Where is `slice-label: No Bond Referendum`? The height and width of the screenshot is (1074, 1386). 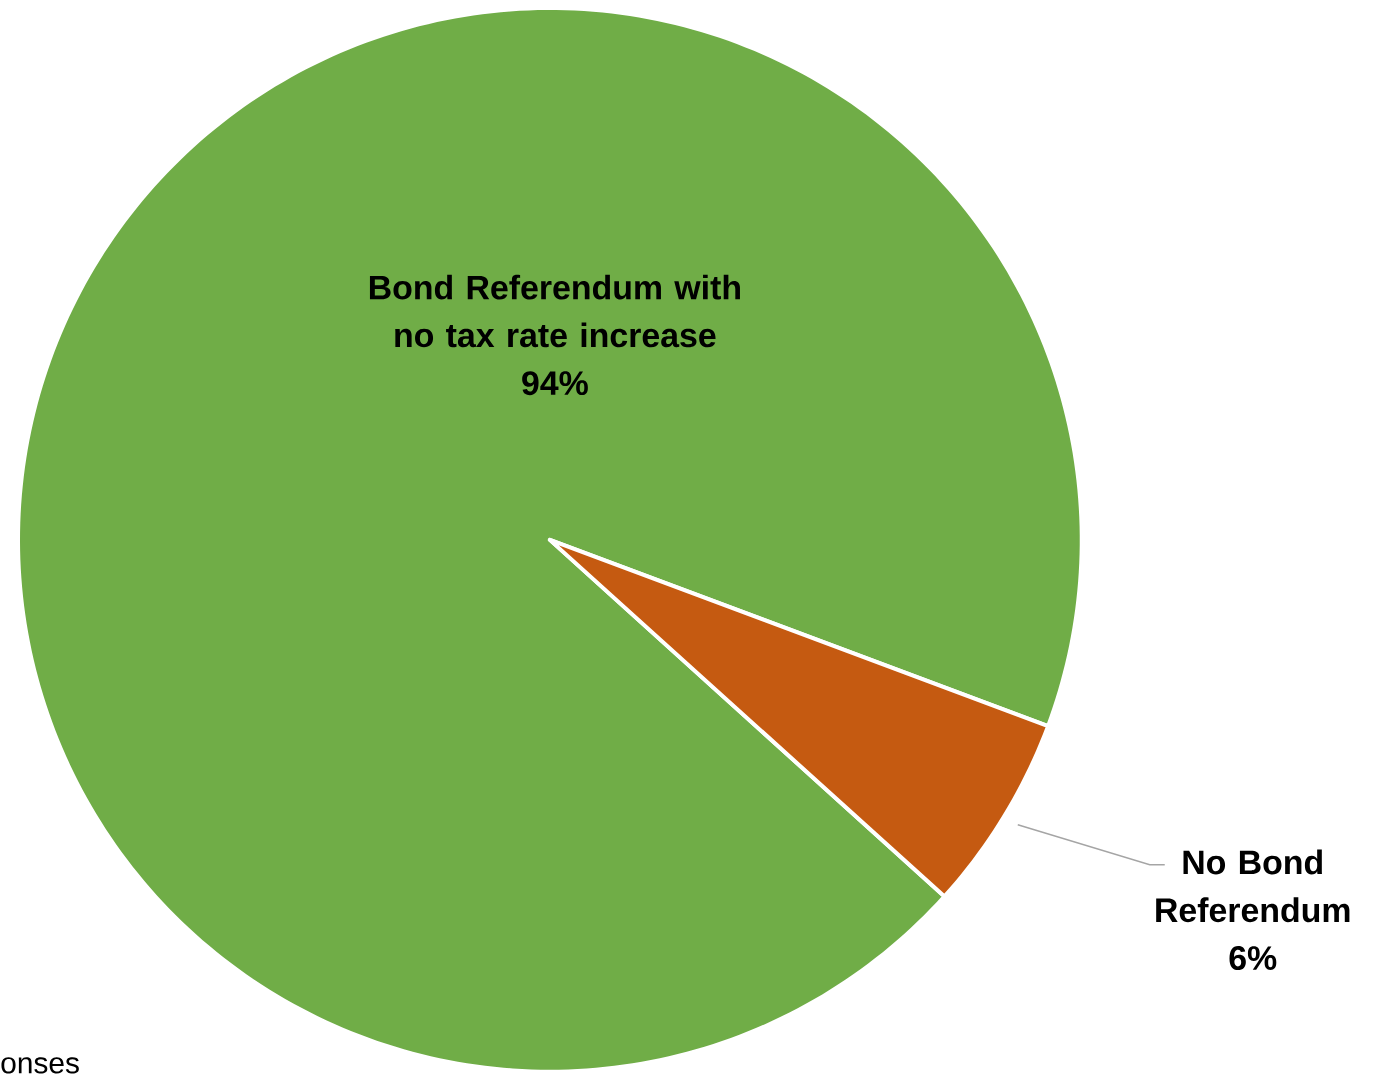
slice-label: No Bond Referendum is located at coordinates (1253, 886).